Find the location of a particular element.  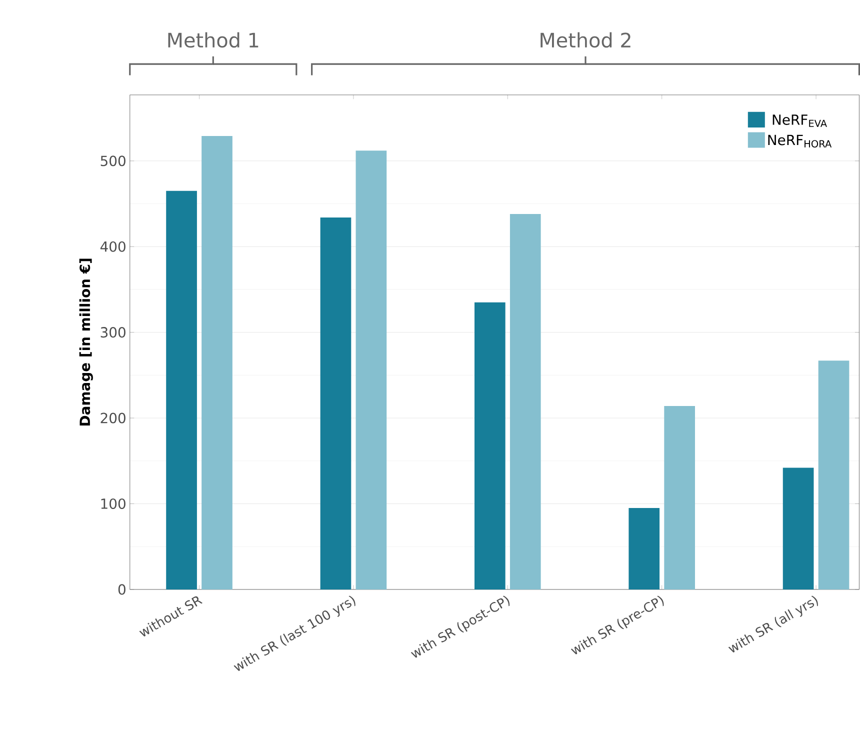

legend-label: NeRF$_{EVA}$ is located at coordinates (799, 120).